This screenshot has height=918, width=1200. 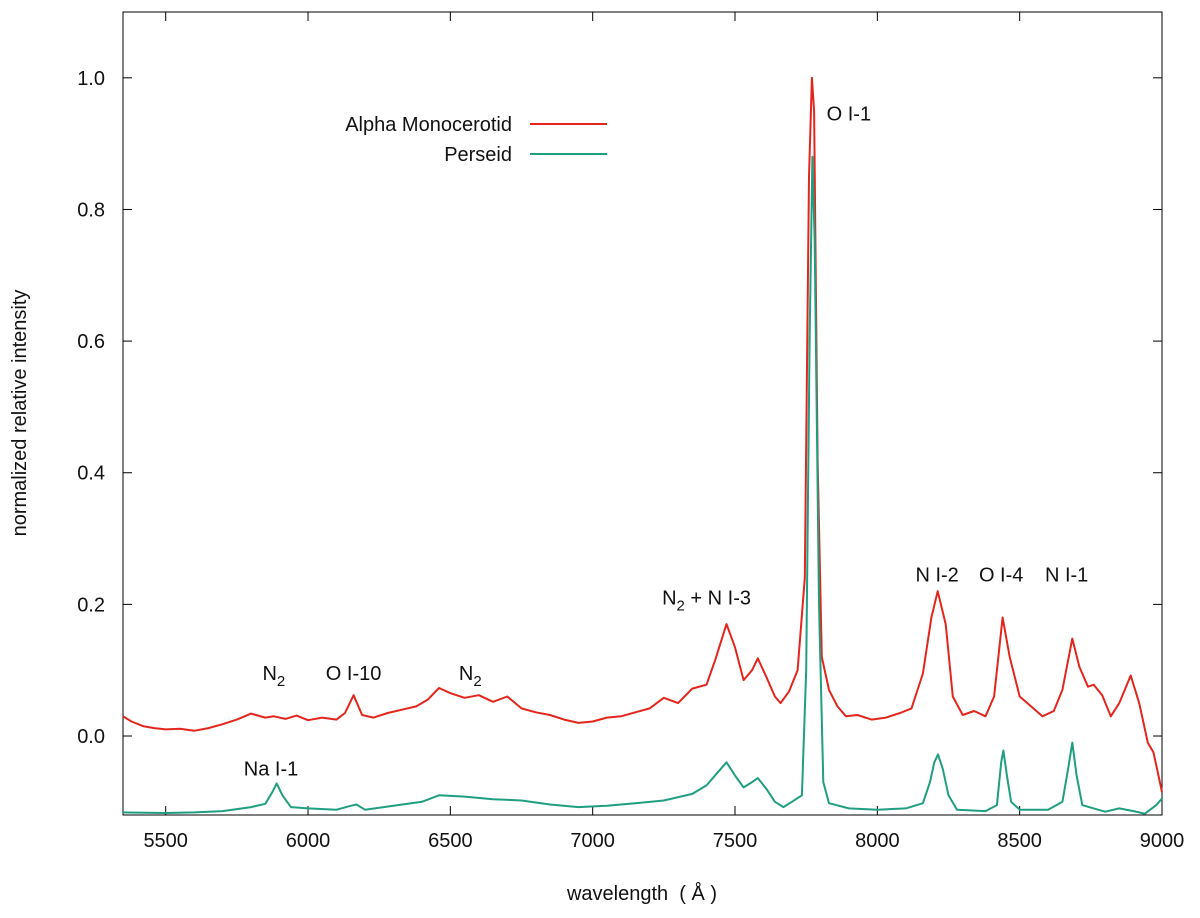 What do you see at coordinates (20, 413) in the screenshot?
I see `y-axis-label: normalized relative intensity` at bounding box center [20, 413].